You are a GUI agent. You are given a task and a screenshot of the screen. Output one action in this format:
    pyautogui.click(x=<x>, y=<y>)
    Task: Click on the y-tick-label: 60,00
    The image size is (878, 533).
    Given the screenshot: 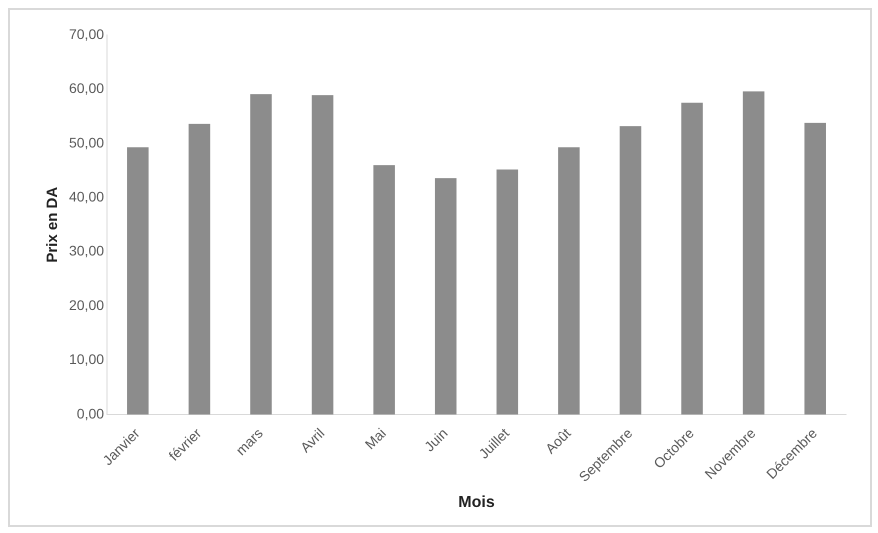 What is the action you would take?
    pyautogui.click(x=86, y=88)
    